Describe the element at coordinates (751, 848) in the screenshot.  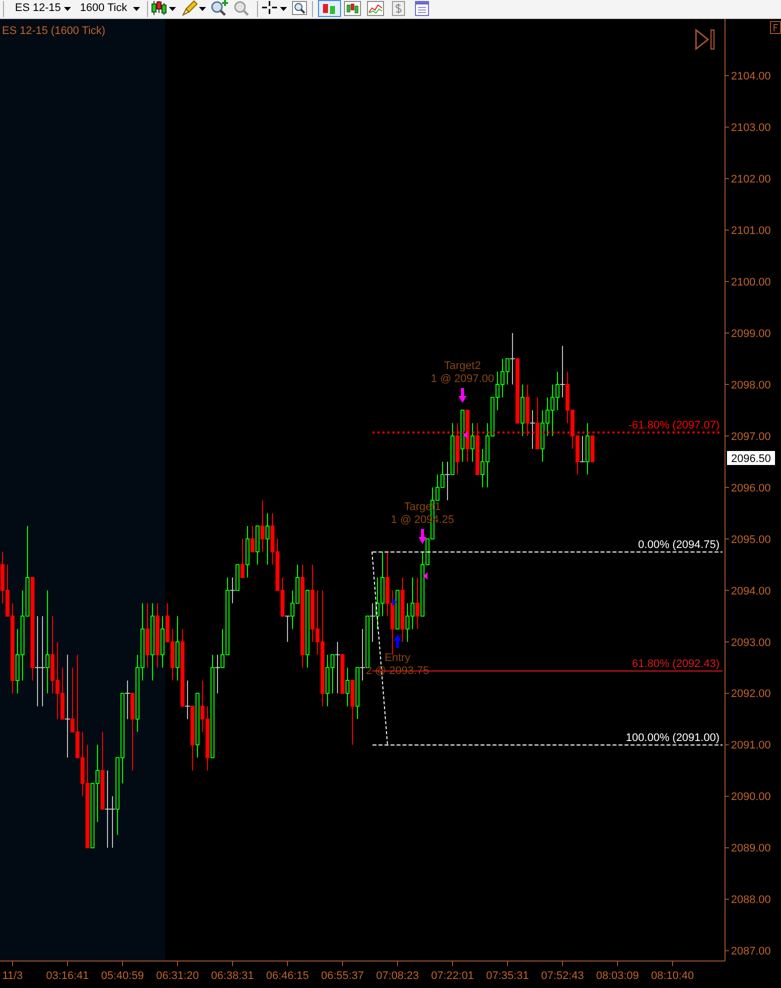
I see `y-tick-label: 2089.00` at that location.